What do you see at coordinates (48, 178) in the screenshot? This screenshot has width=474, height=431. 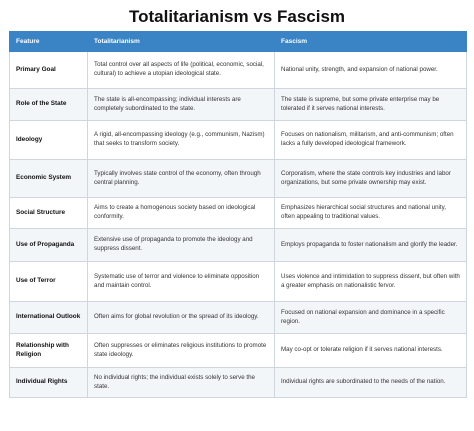 I see `row-feature: Economic System` at bounding box center [48, 178].